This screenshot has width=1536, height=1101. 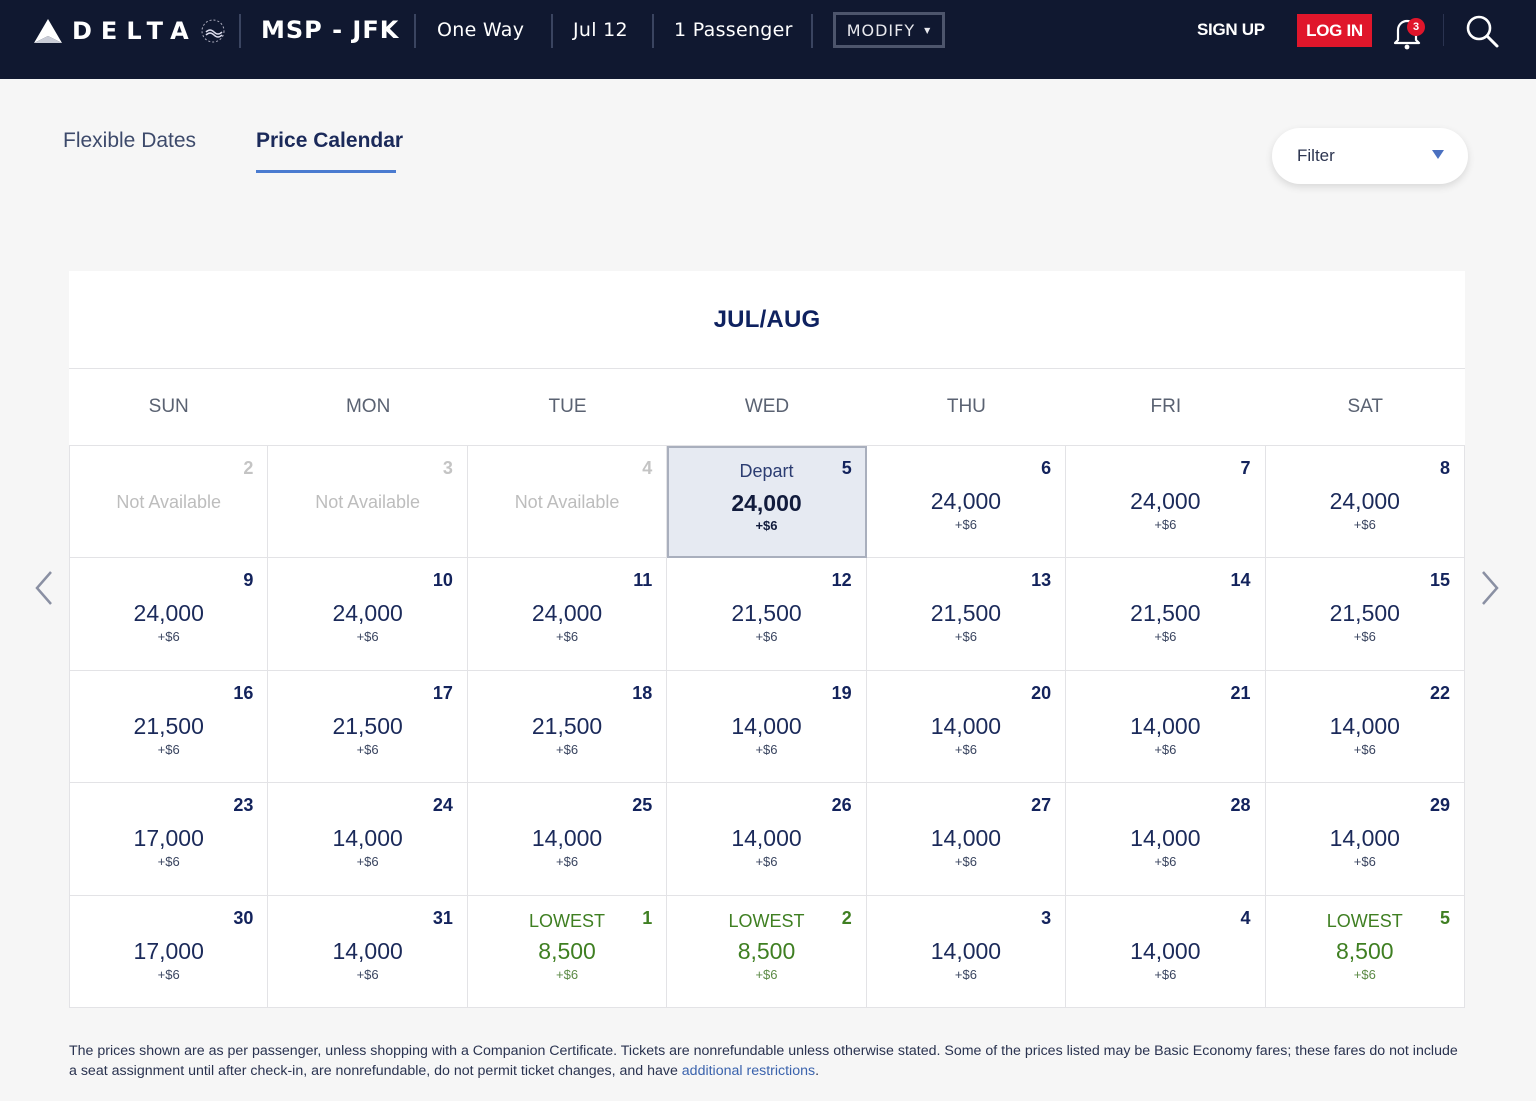 I want to click on calendar-day-cell: 22 14,000 +$6, so click(x=1365, y=727).